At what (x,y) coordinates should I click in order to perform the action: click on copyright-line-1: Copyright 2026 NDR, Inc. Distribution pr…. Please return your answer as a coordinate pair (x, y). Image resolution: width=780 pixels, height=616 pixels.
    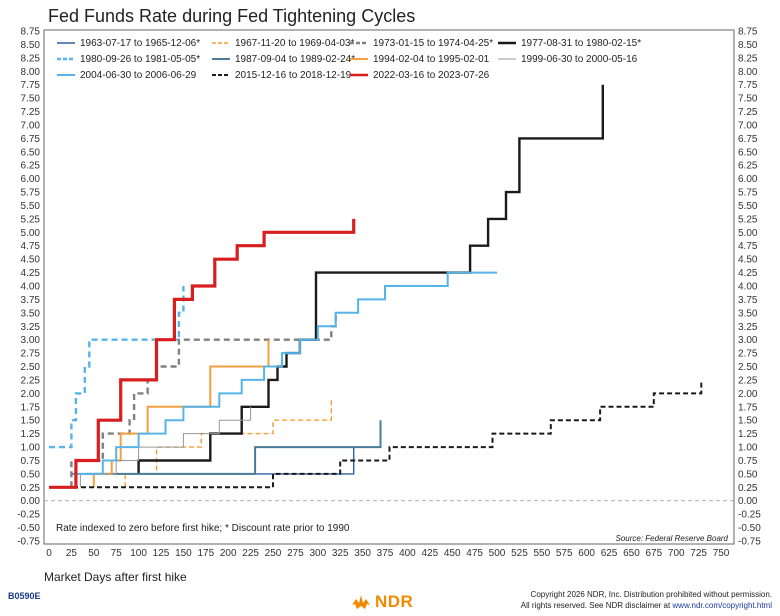
    Looking at the image, I should click on (651, 594).